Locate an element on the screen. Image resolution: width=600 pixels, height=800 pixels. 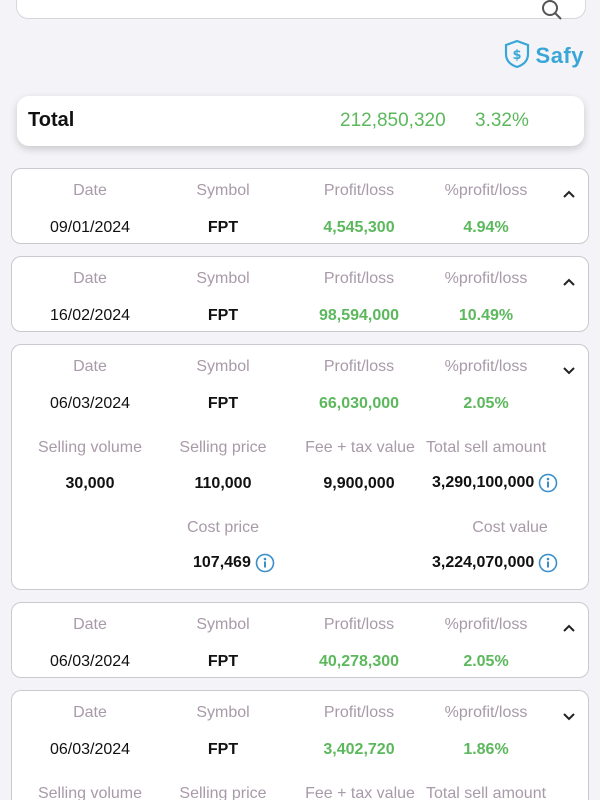
total-sell-amount-group: 3,290,100,000 is located at coordinates (495, 483).